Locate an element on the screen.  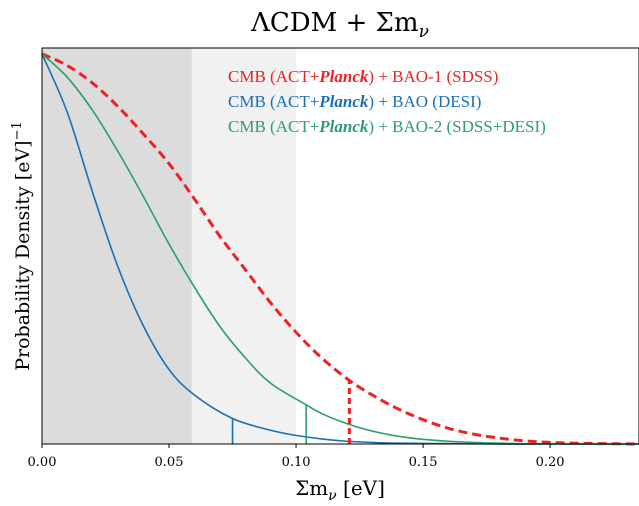
x-ticks: 0.00 0.05 0.10 0.15 0.20 is located at coordinates (296, 457).